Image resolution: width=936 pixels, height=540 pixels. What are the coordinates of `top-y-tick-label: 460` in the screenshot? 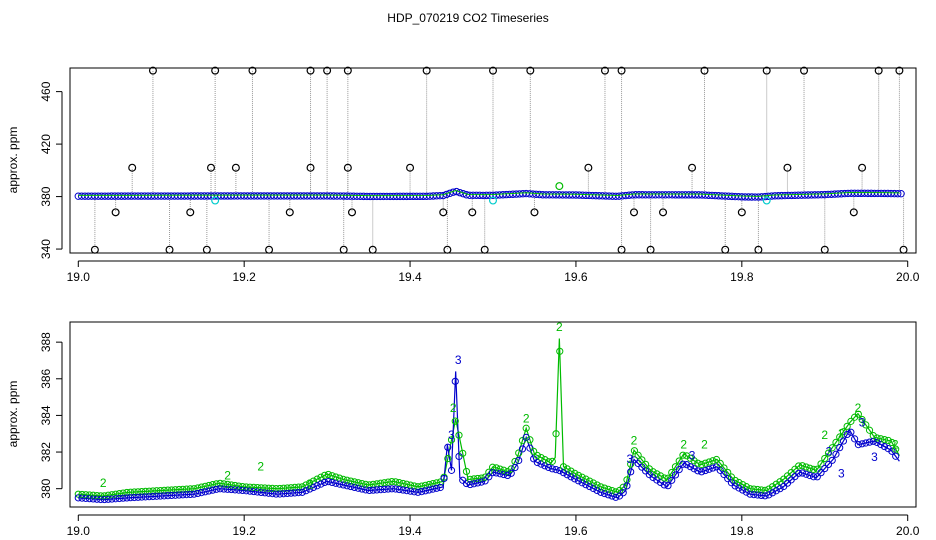 It's located at (46, 91).